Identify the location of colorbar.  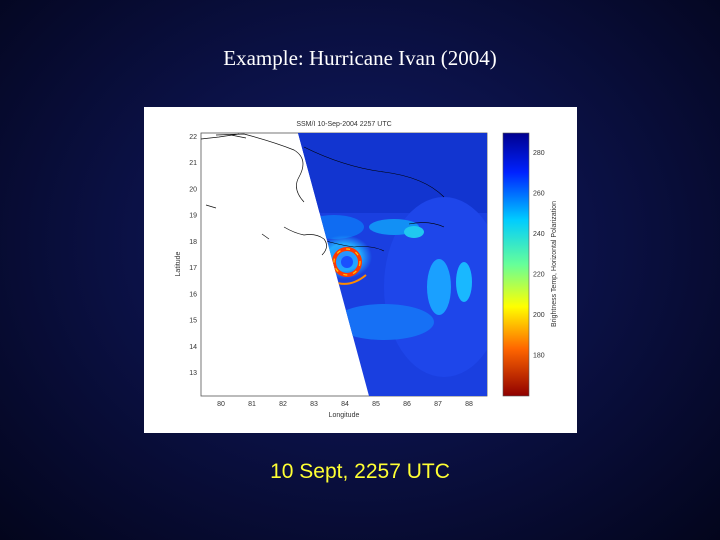
(516, 264).